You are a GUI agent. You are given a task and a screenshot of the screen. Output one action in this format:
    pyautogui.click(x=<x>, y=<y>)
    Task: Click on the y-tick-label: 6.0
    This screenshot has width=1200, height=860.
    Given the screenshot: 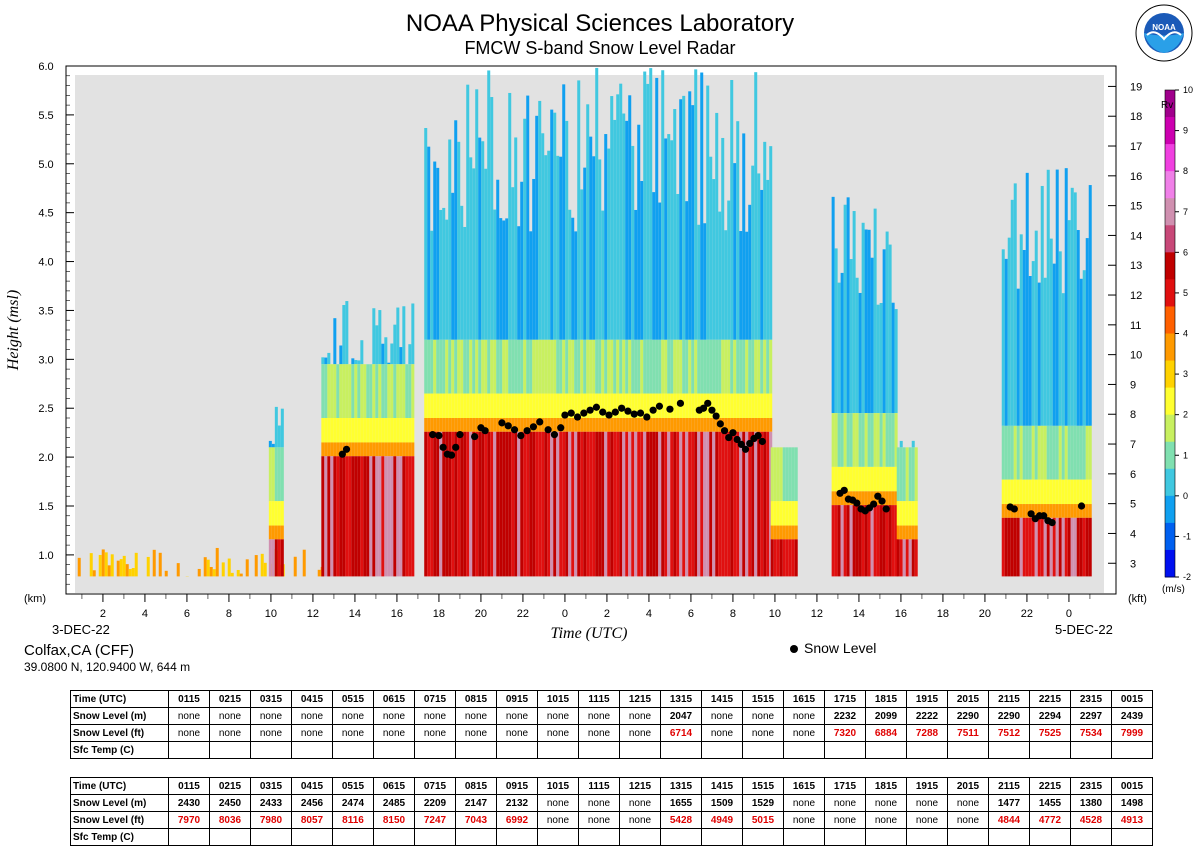 What is the action you would take?
    pyautogui.click(x=45, y=67)
    